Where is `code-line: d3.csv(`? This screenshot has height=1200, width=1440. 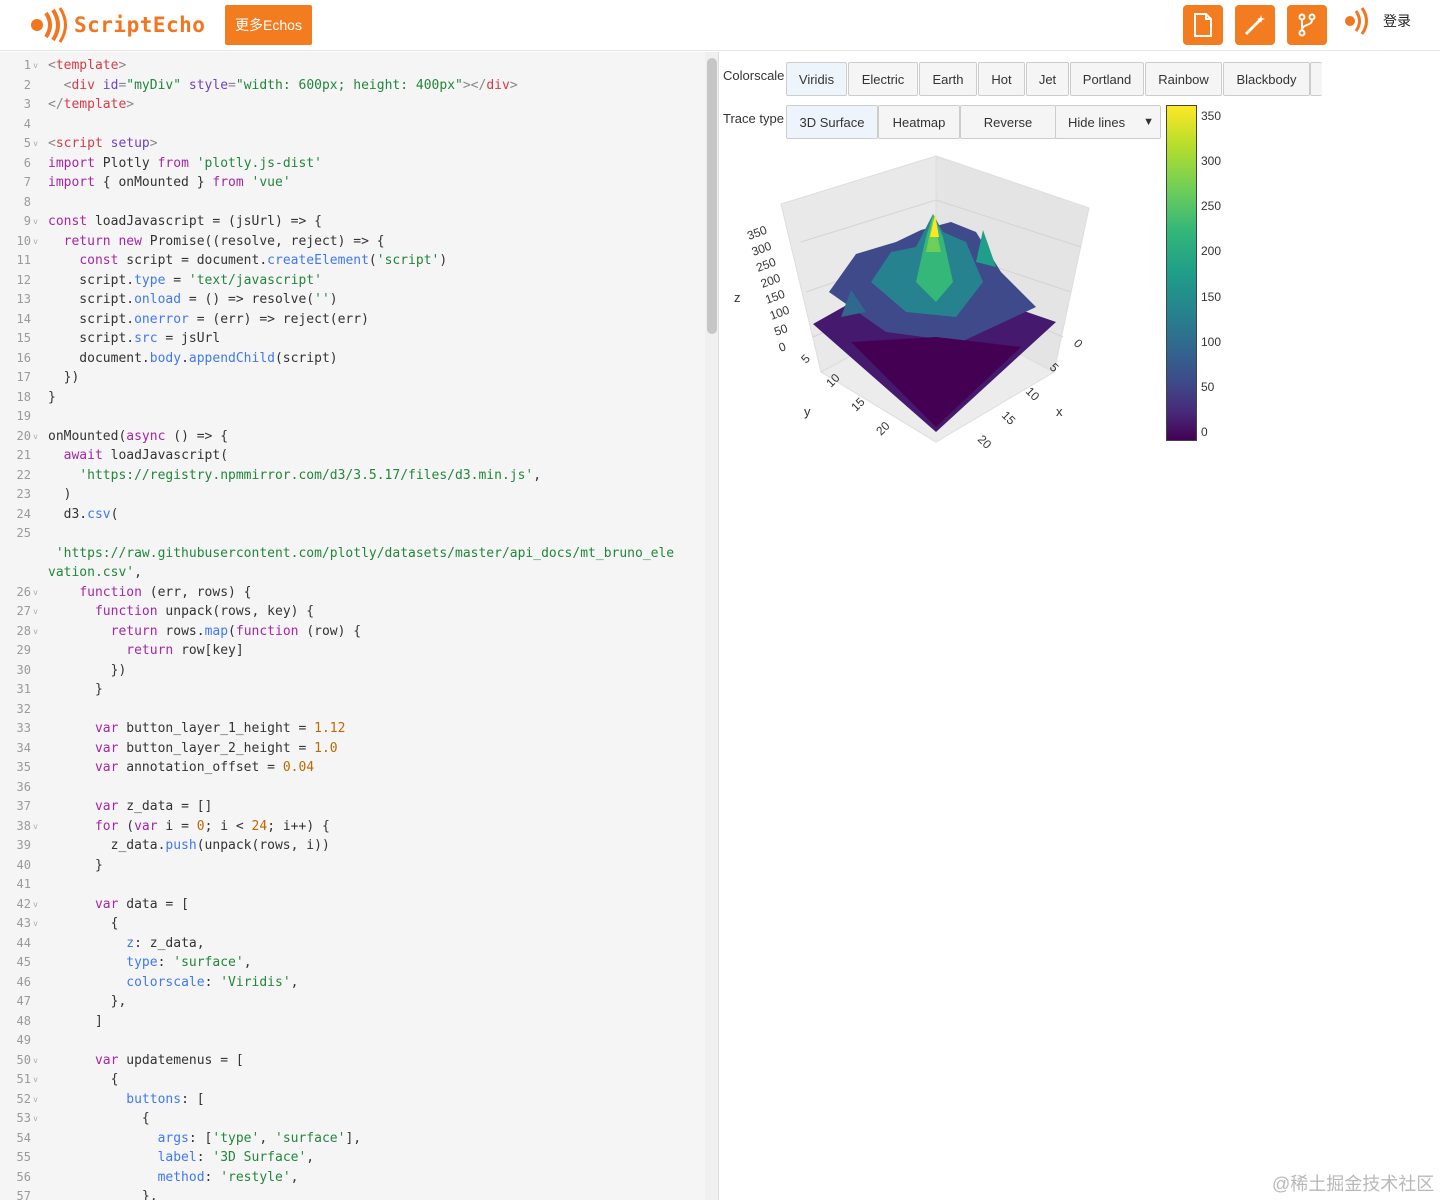
code-line: d3.csv( is located at coordinates (83, 515).